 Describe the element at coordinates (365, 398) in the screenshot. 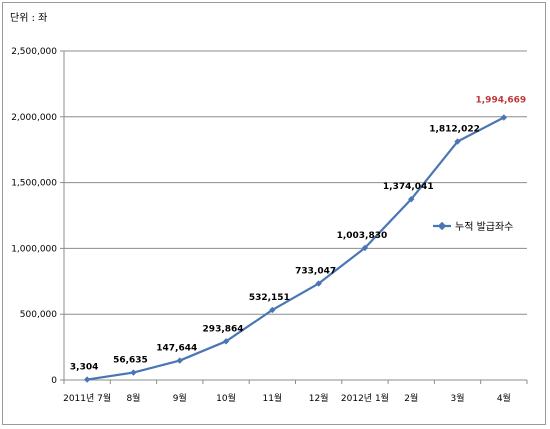

I see `x-tick-label: 2012년 1월` at that location.